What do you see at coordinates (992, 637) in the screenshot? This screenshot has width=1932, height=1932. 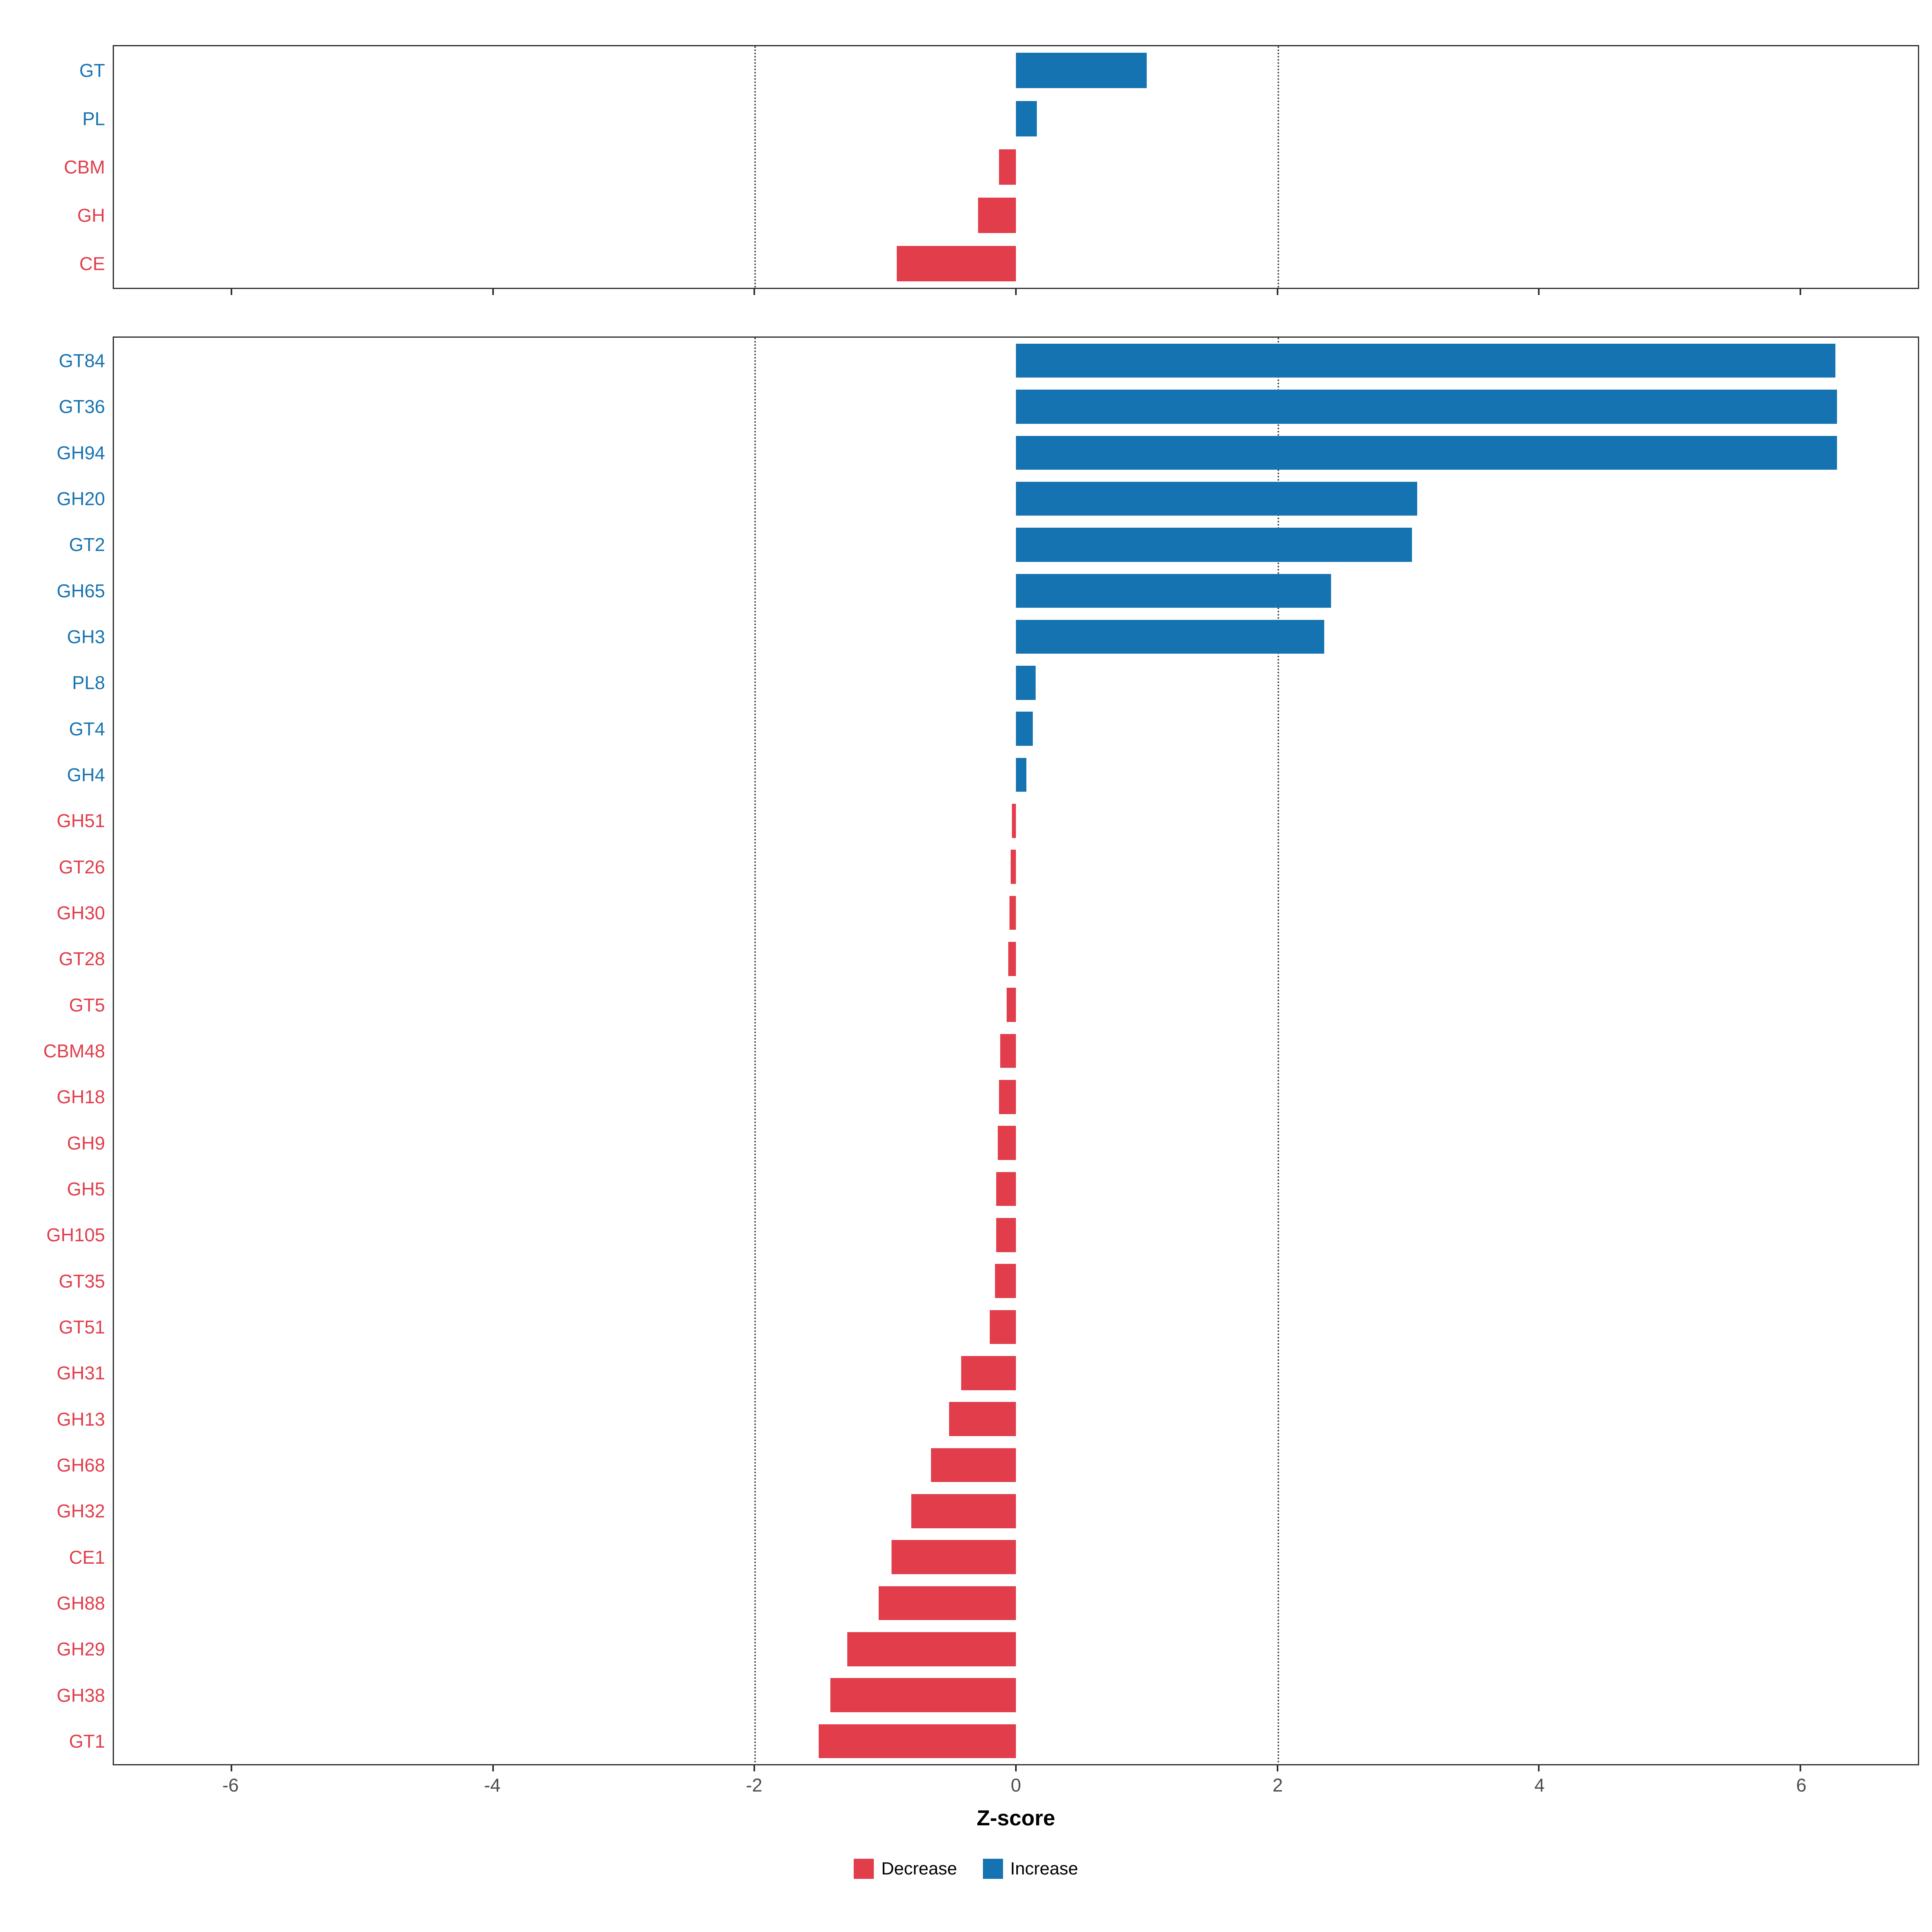 I see `bar-row: GH3` at bounding box center [992, 637].